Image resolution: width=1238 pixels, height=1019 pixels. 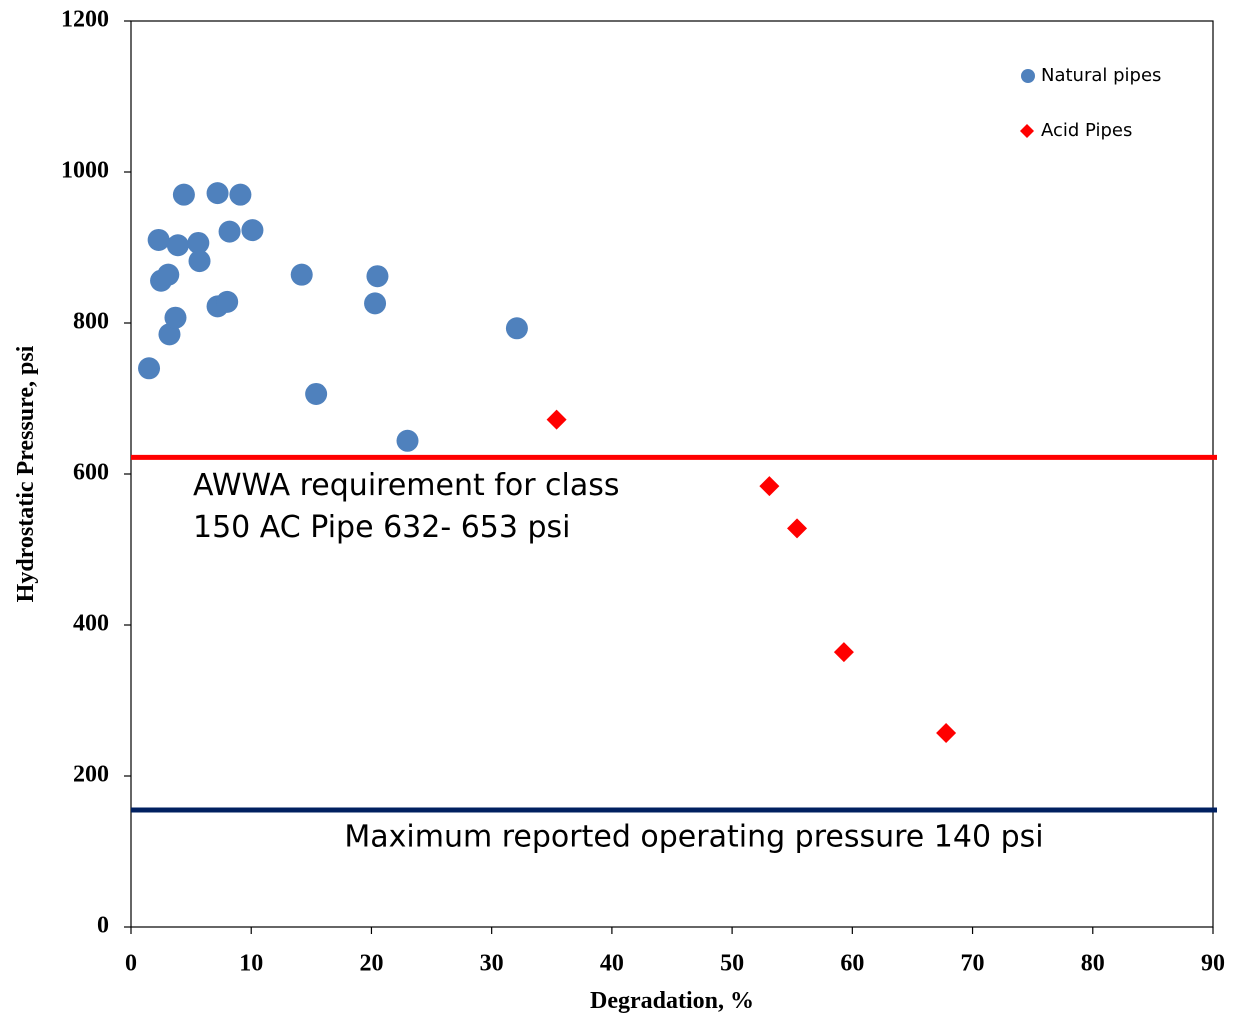 I want to click on x-tick-label: 80, so click(x=1093, y=964).